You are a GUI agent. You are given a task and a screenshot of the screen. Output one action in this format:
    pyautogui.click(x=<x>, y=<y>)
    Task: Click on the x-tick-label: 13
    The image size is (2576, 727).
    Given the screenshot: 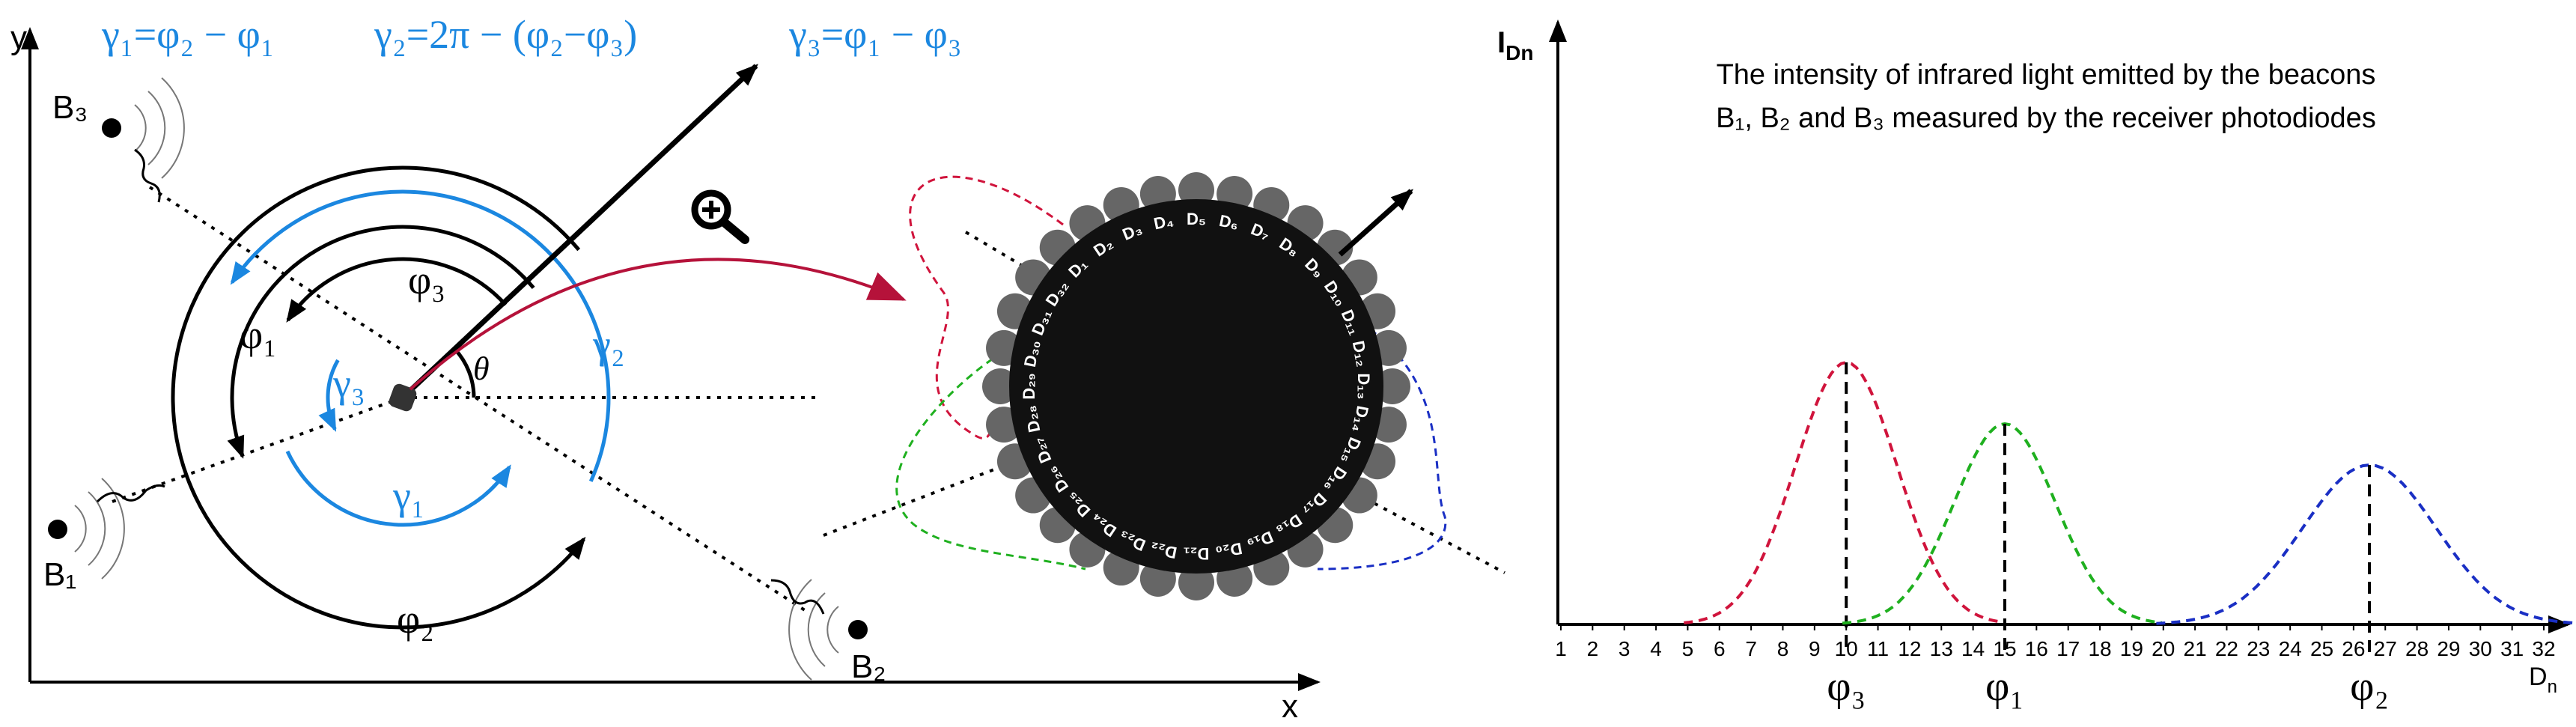 What is the action you would take?
    pyautogui.click(x=1941, y=648)
    